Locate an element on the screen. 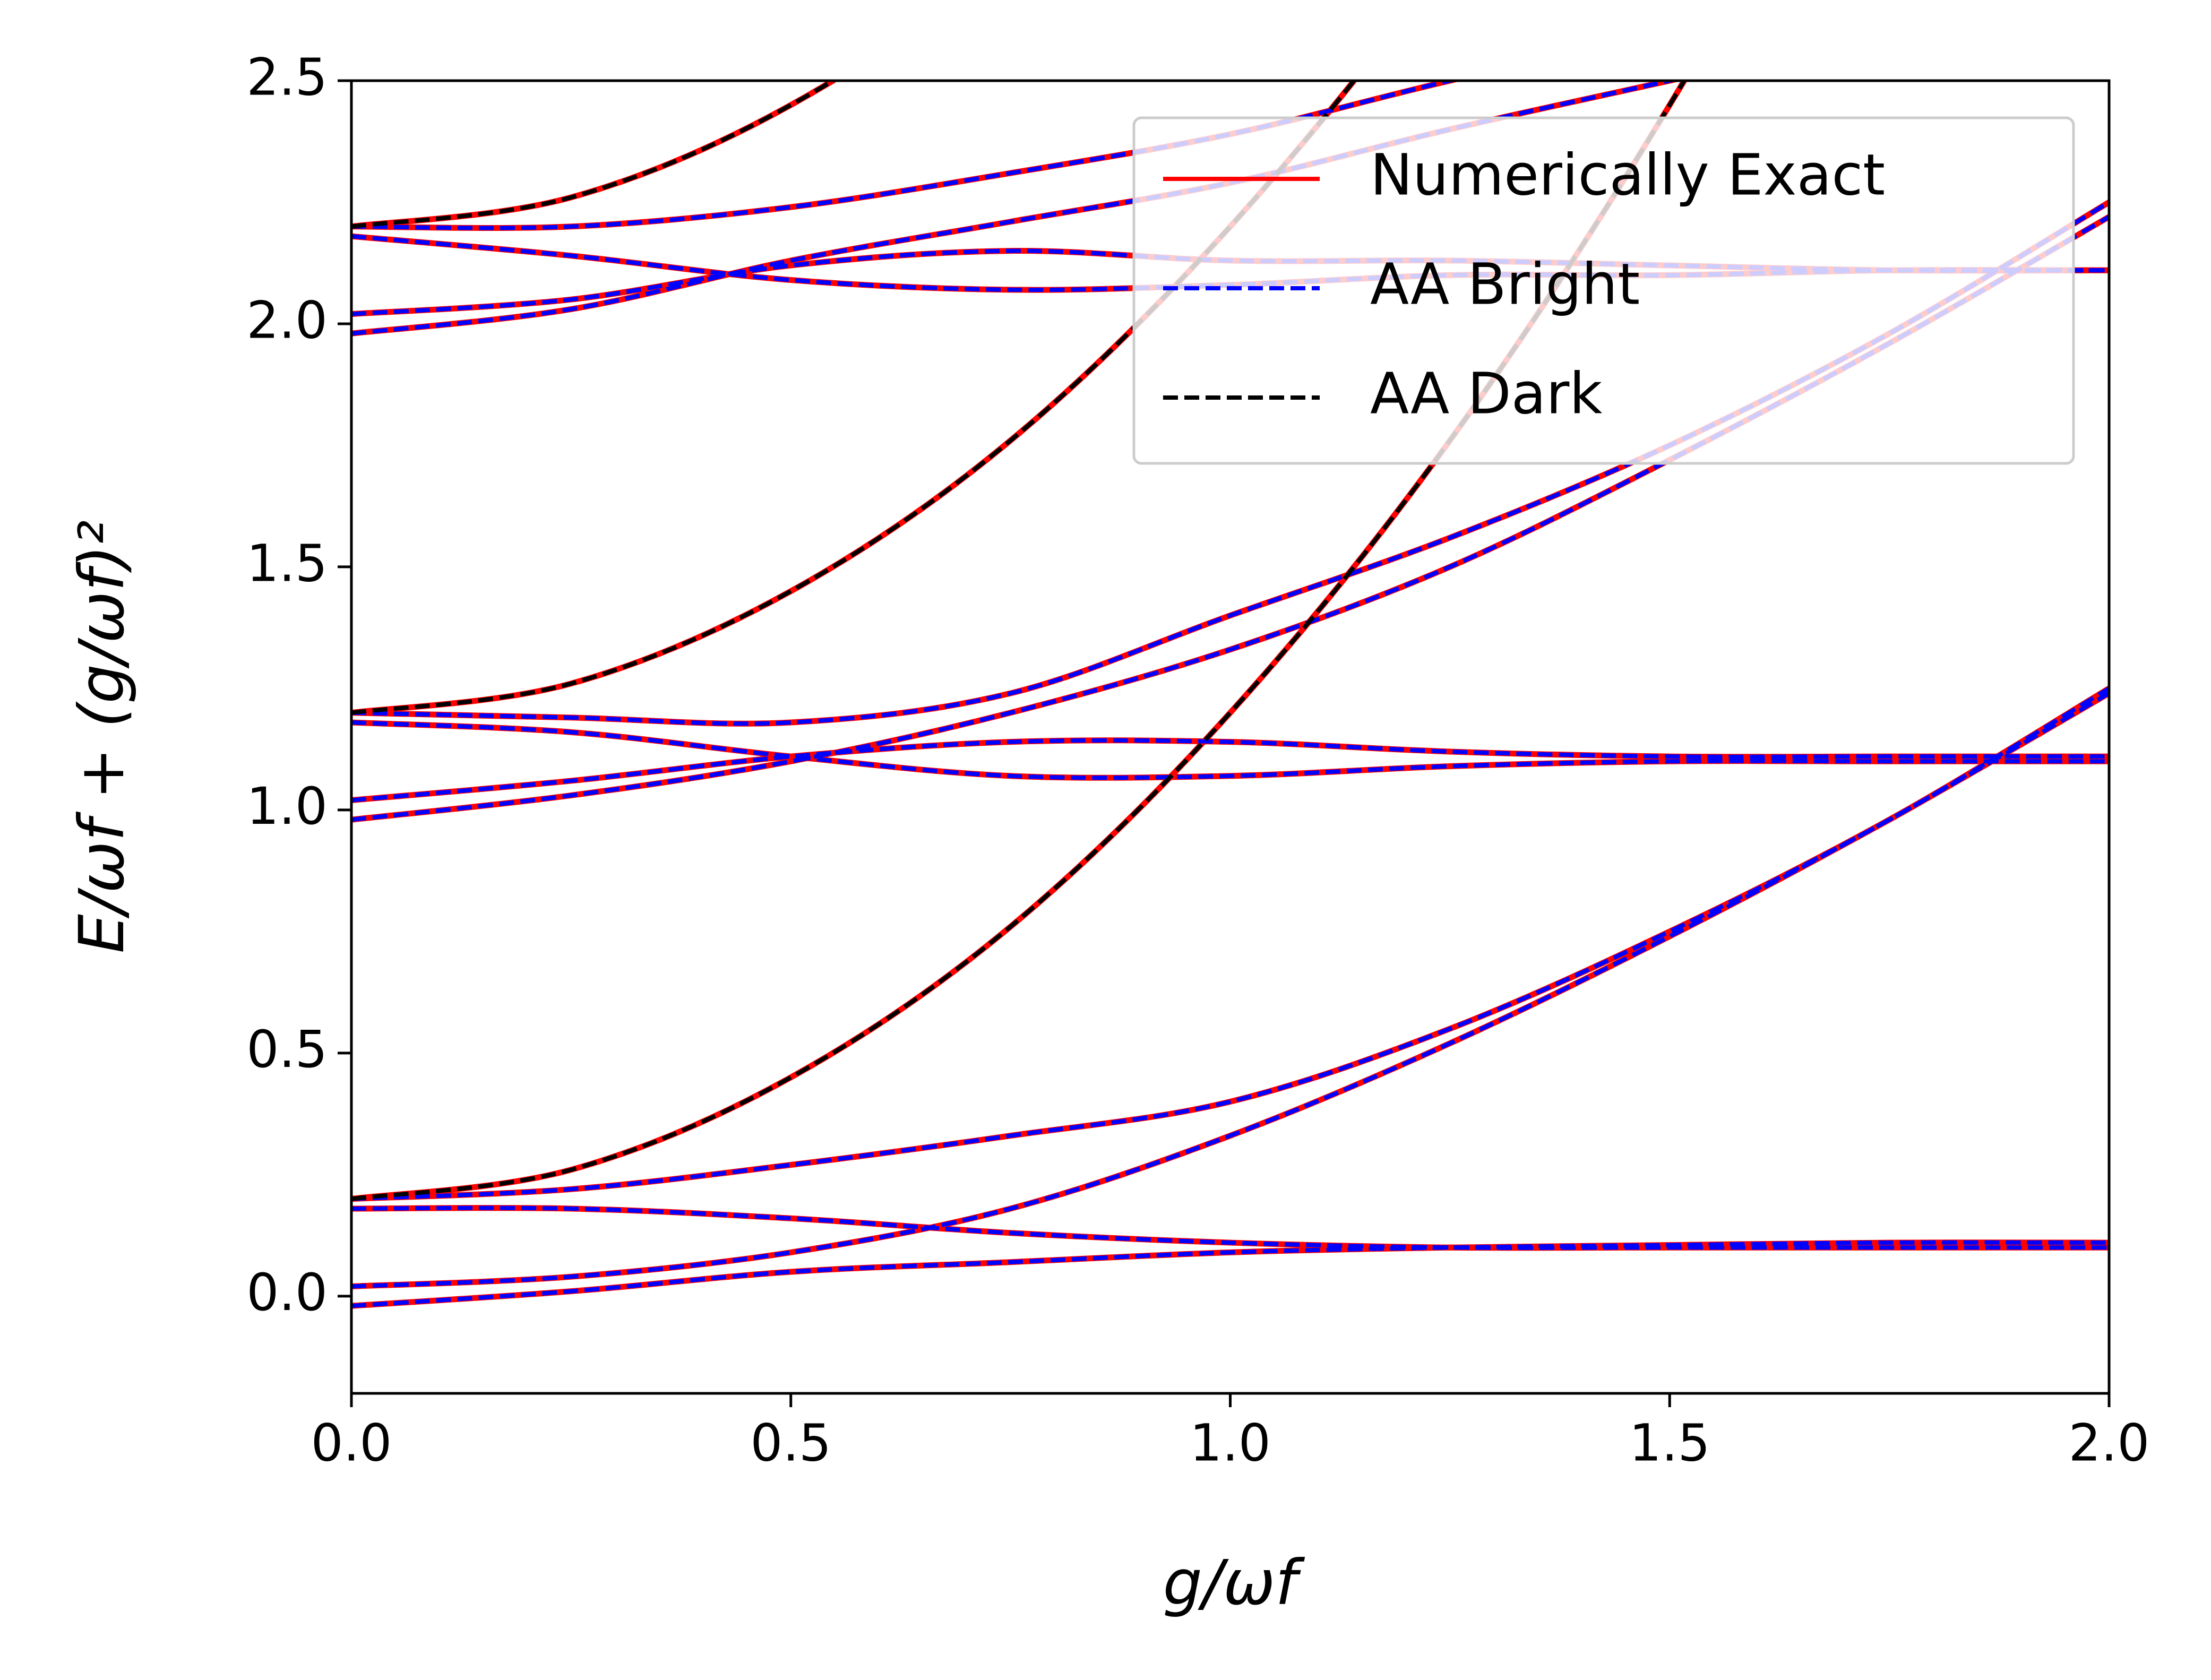 Image resolution: width=2211 pixels, height=1680 pixels. x-axis-label: g/ωf is located at coordinates (1234, 1582).